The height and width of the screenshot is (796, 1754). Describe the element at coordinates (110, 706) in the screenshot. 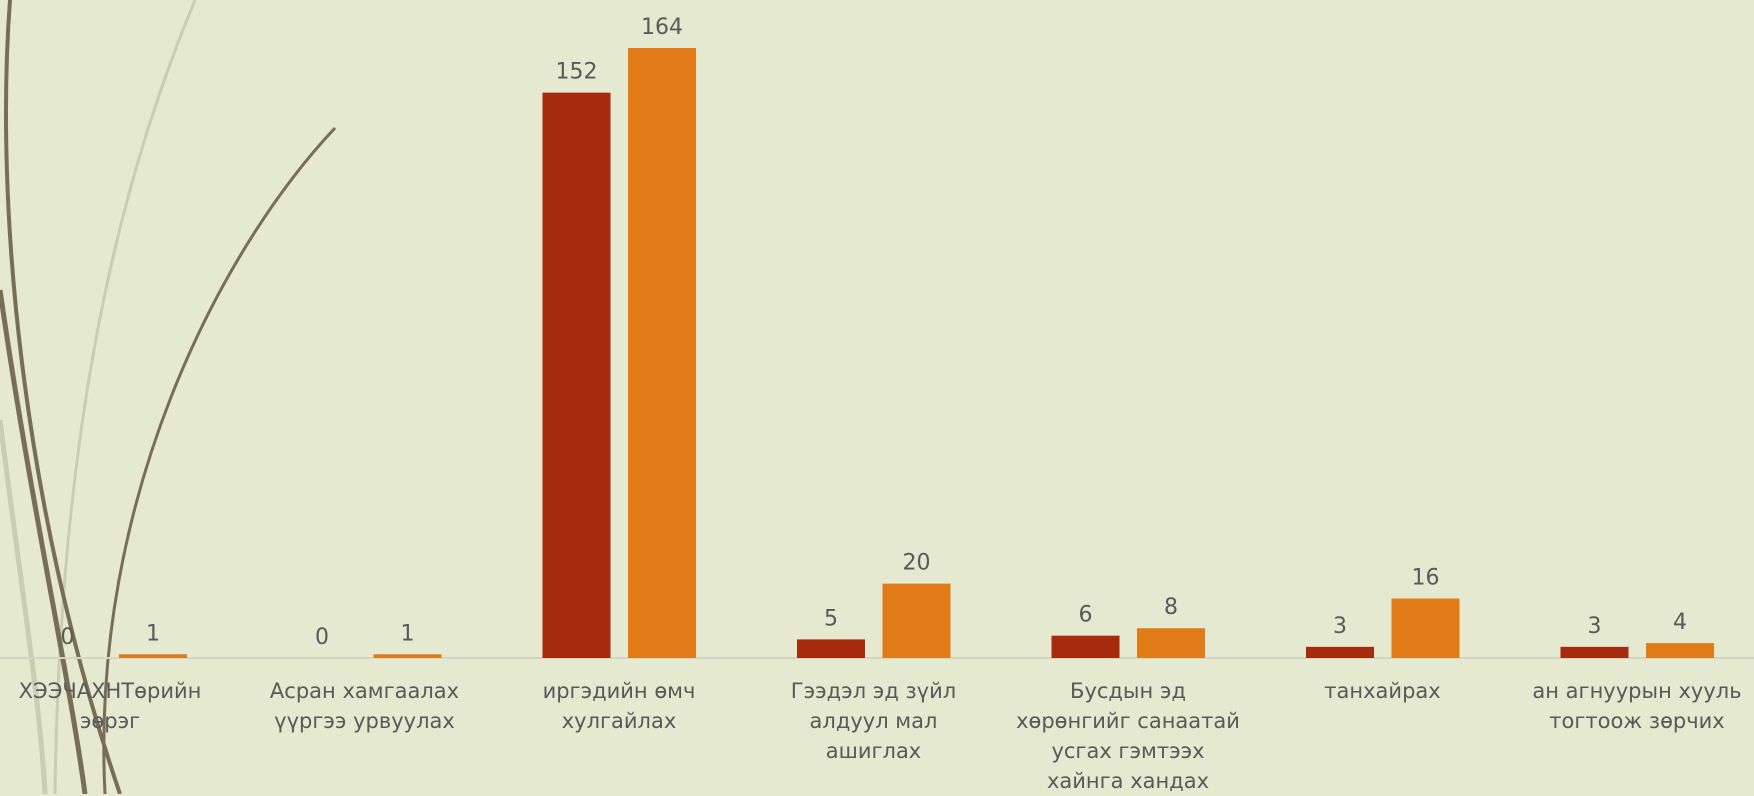

I see `x-tick-label: ХЭЭЧАХНТөрийн эөрэг` at that location.